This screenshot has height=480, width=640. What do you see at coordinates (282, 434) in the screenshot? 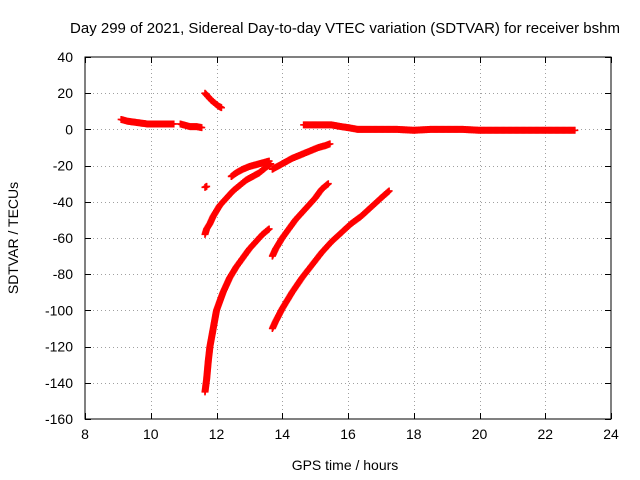
I see `x-tick-label: 14` at bounding box center [282, 434].